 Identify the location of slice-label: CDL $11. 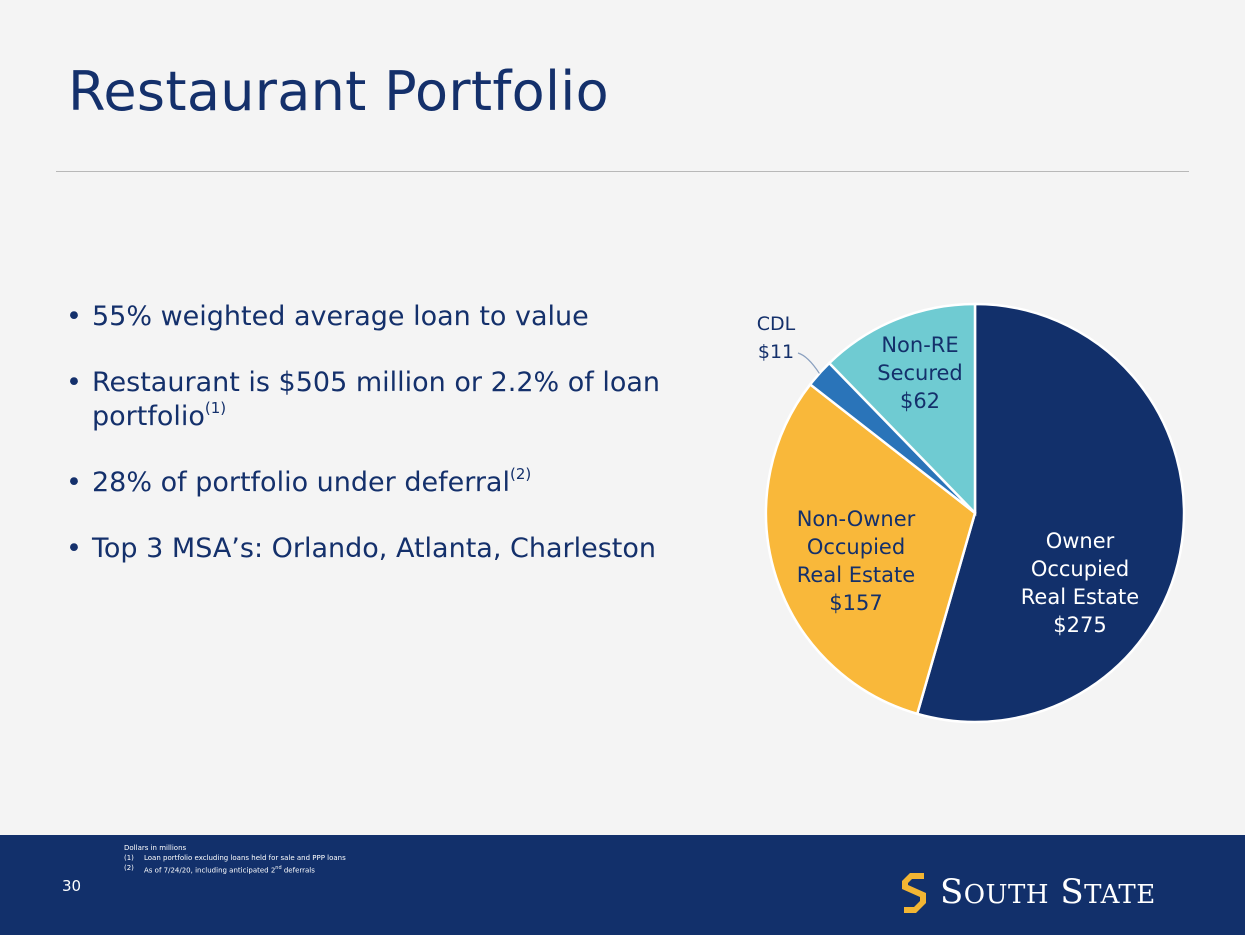
(776, 338).